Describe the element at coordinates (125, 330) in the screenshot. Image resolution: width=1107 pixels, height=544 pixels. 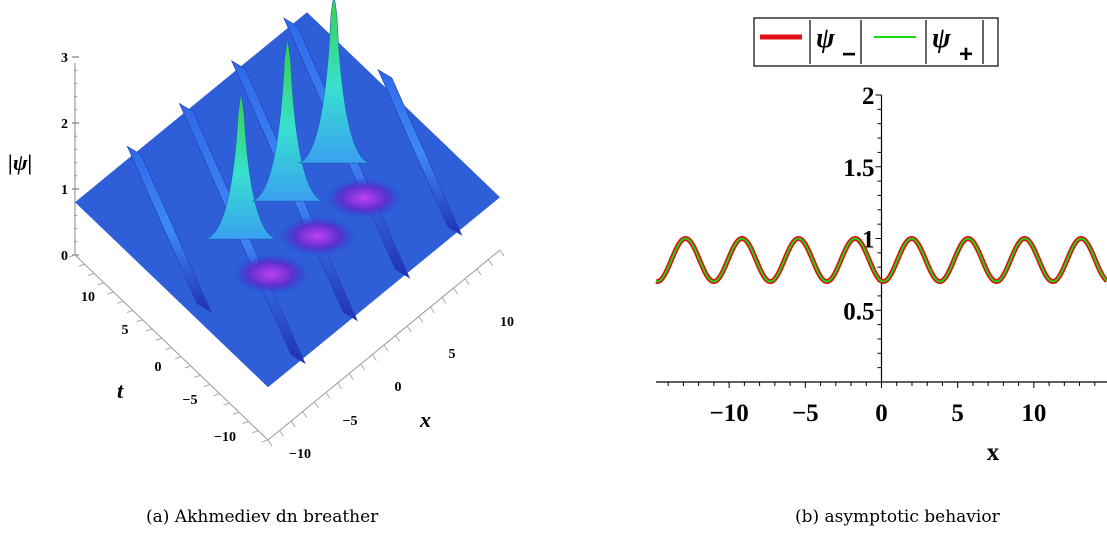
I see `t-tick-label: 5` at that location.